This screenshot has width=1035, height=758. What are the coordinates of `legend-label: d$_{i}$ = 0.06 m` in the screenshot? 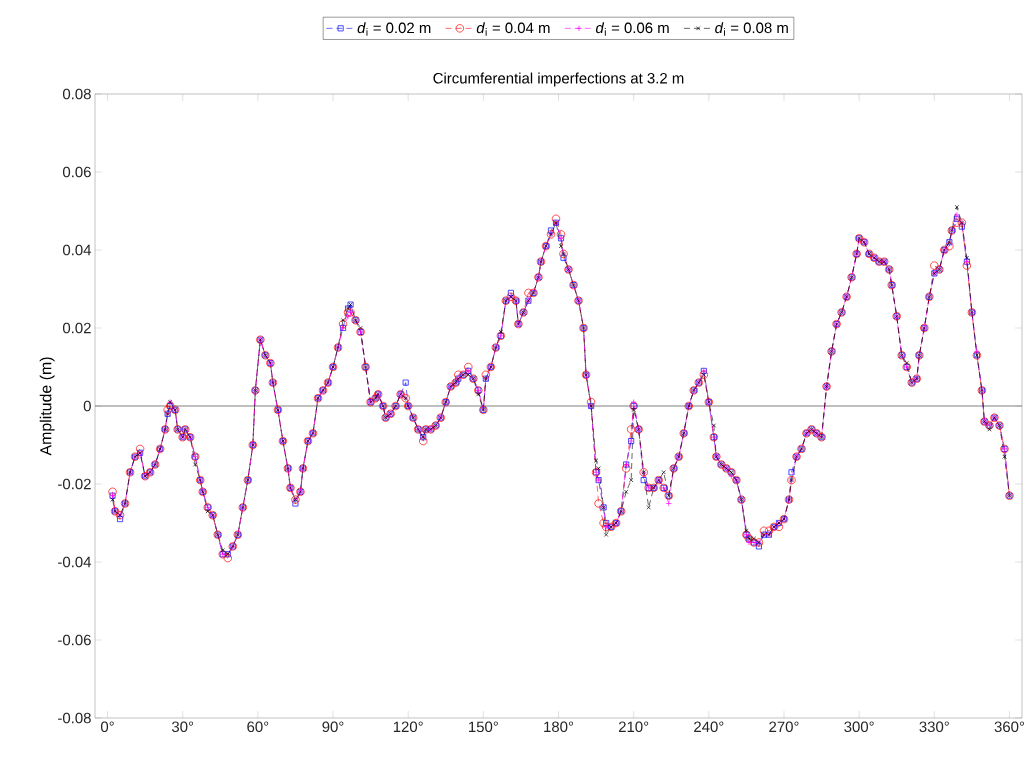 It's located at (632, 29).